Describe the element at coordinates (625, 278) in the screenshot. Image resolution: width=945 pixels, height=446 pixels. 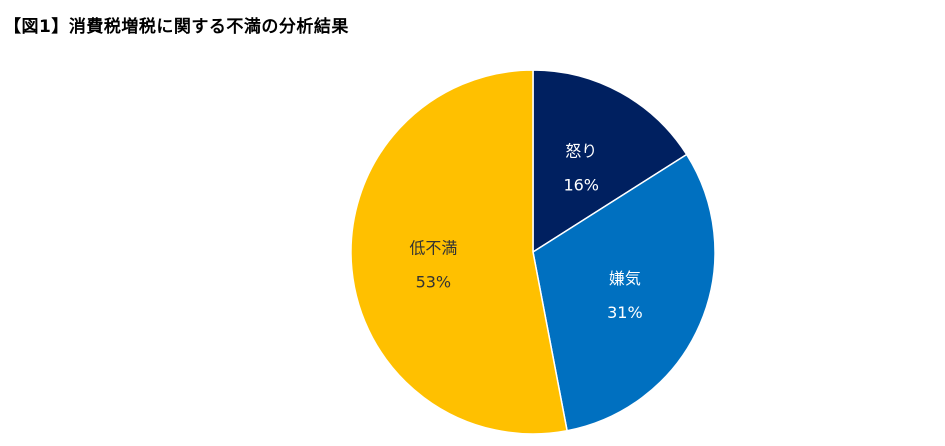
I see `slice-category-label: 嫌気` at that location.